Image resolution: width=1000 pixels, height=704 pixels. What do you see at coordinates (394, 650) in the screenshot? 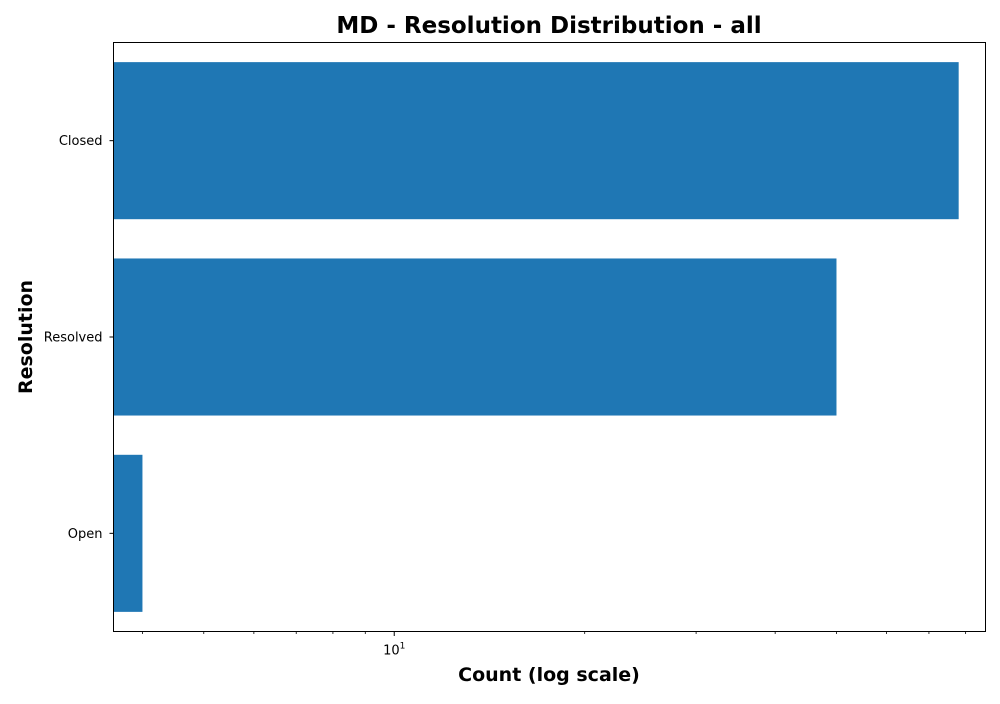
I see `x-tick-label: 101` at bounding box center [394, 650].